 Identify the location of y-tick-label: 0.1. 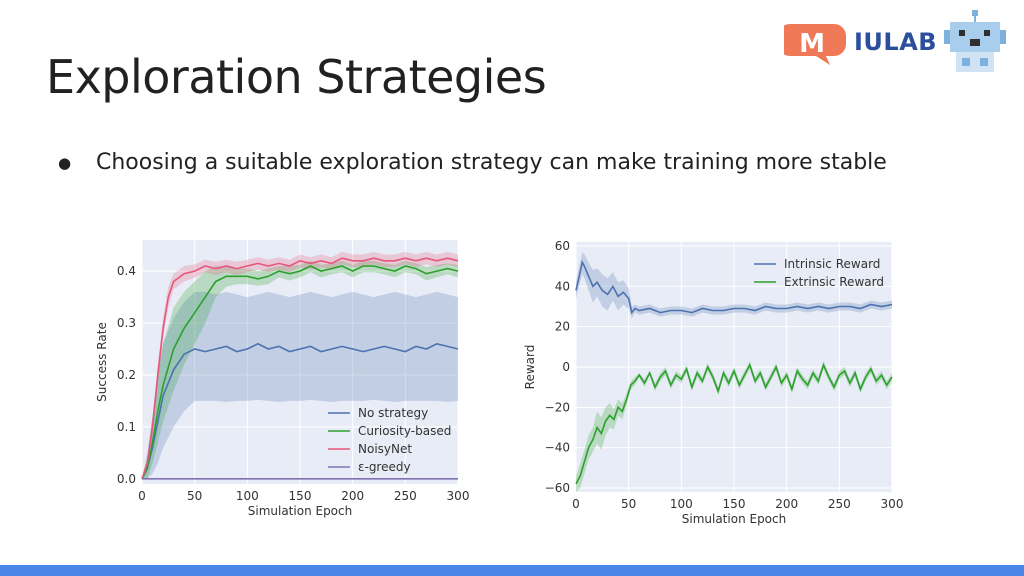
(126, 427).